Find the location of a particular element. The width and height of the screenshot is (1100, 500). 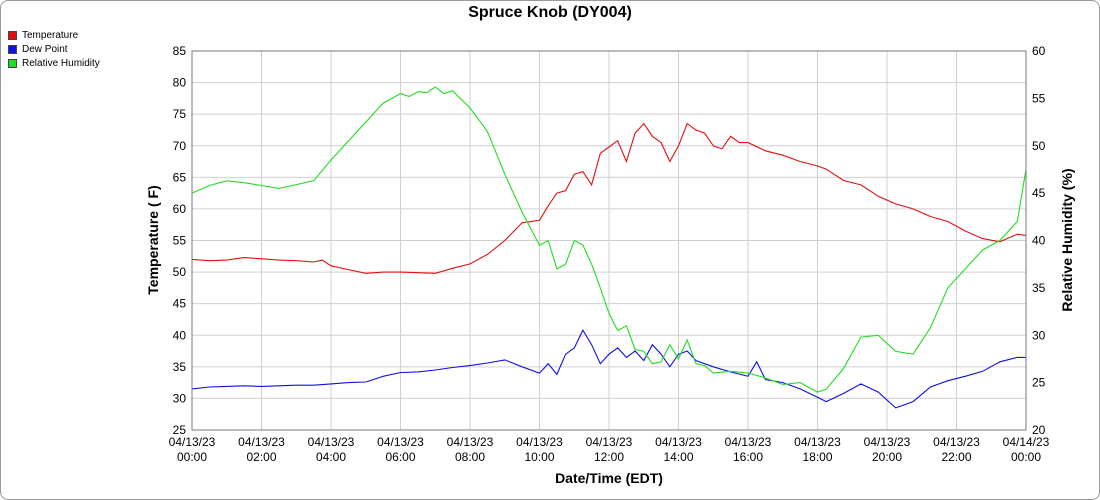

y2-tick-label: 60 is located at coordinates (1039, 51).